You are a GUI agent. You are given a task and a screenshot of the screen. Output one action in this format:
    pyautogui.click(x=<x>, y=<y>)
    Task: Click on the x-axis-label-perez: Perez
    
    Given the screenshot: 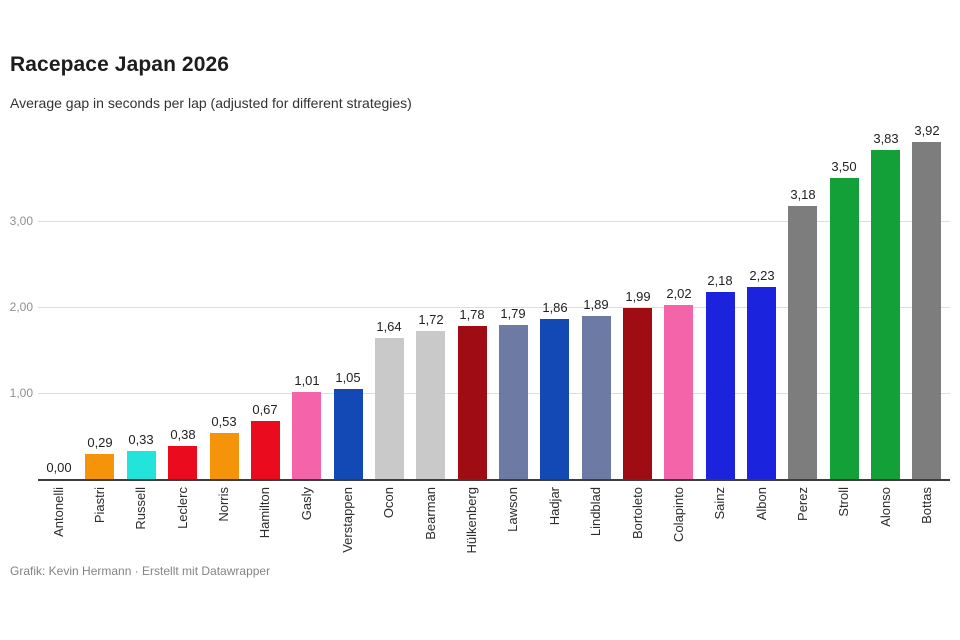 What is the action you would take?
    pyautogui.click(x=802, y=504)
    